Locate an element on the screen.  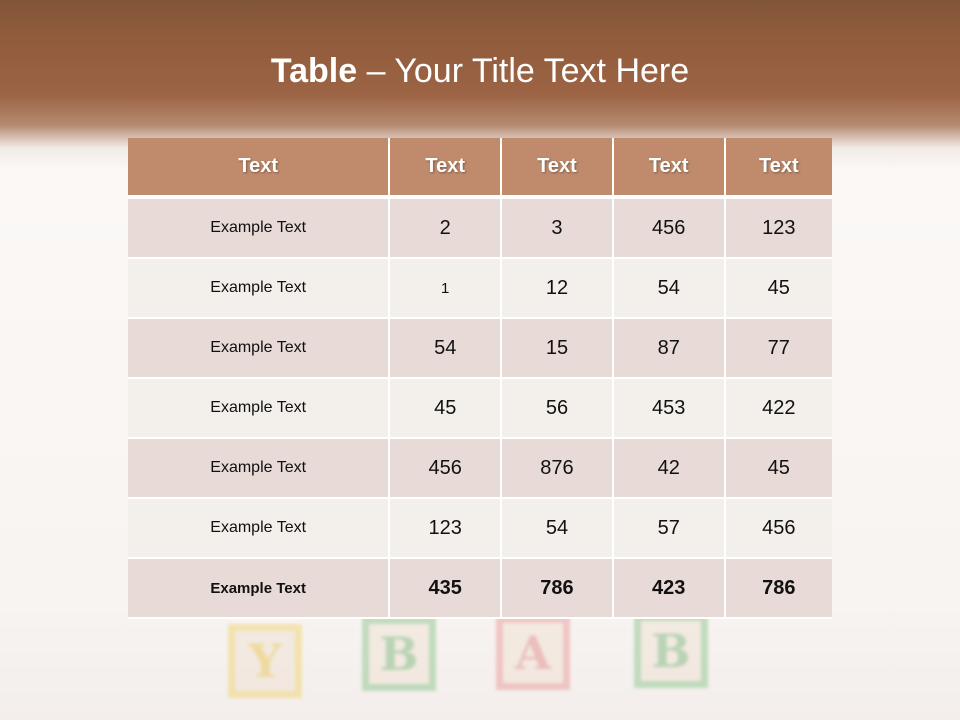
table-cell: 423 is located at coordinates (669, 589).